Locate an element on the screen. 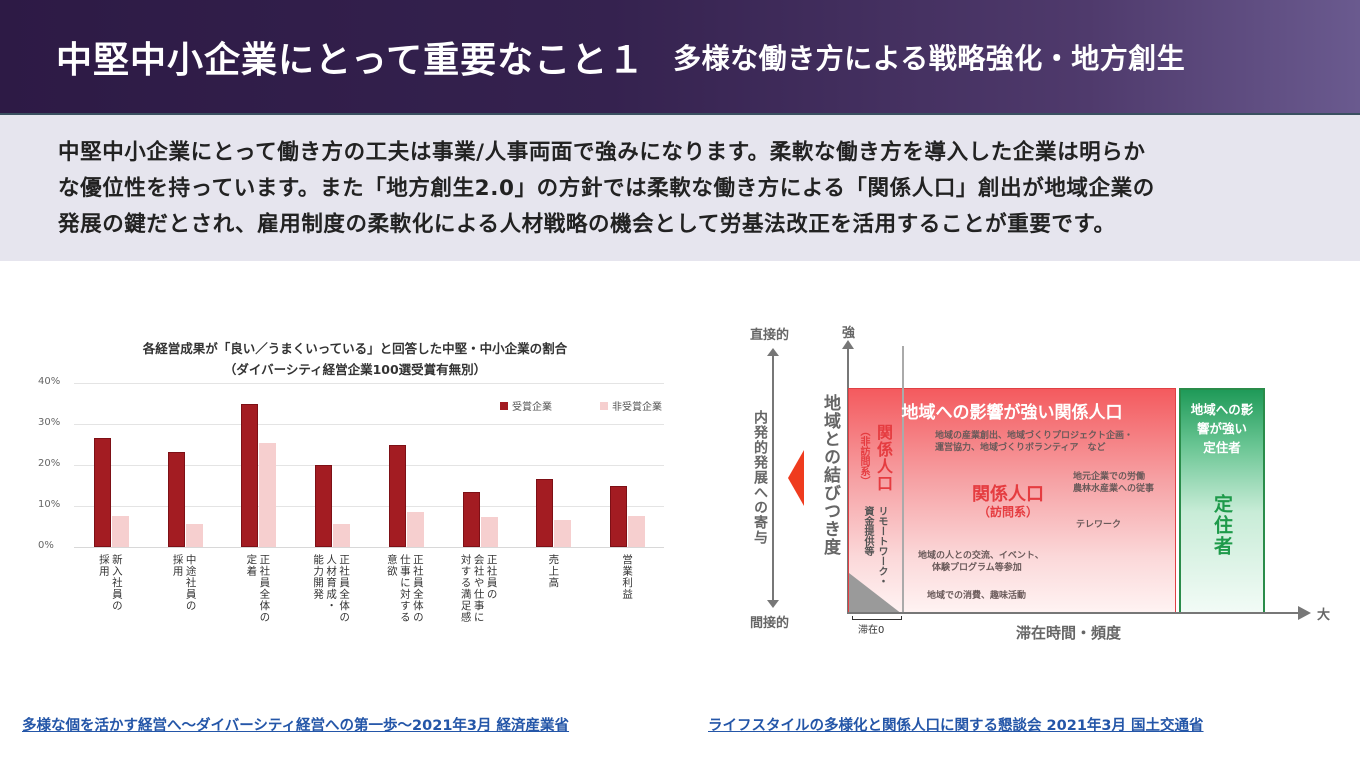 This screenshot has height=765, width=1360. slide-subtitle: 多様な働き方による戦略強化・地方創生 is located at coordinates (929, 58).